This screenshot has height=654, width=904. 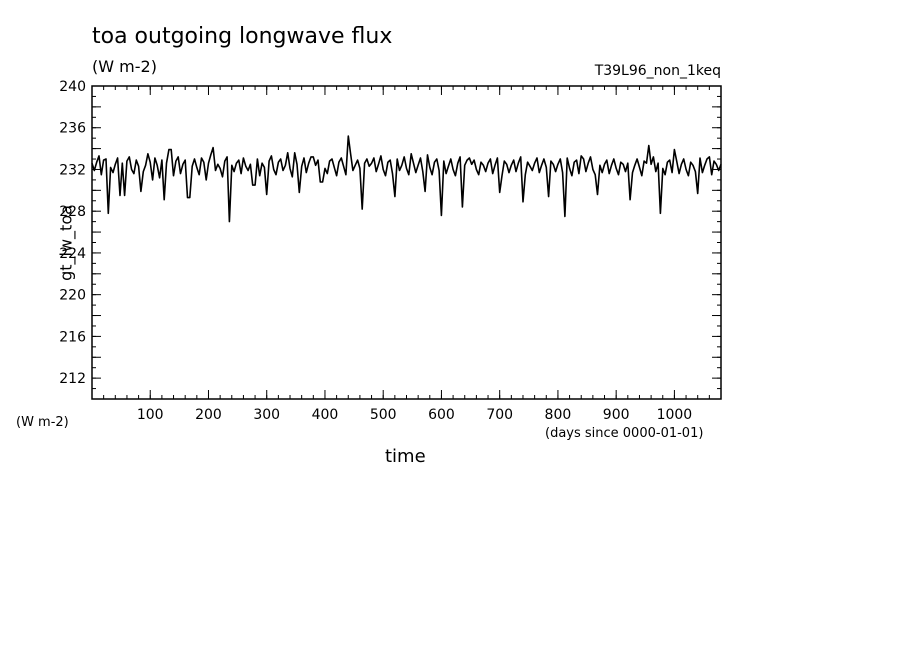 I want to click on y-tick-label: 212, so click(x=72, y=379).